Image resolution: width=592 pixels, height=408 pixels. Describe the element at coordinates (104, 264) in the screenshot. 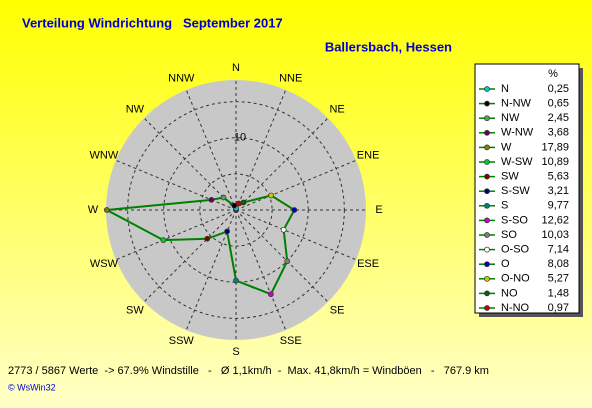

I see `axis-label: WSW` at that location.